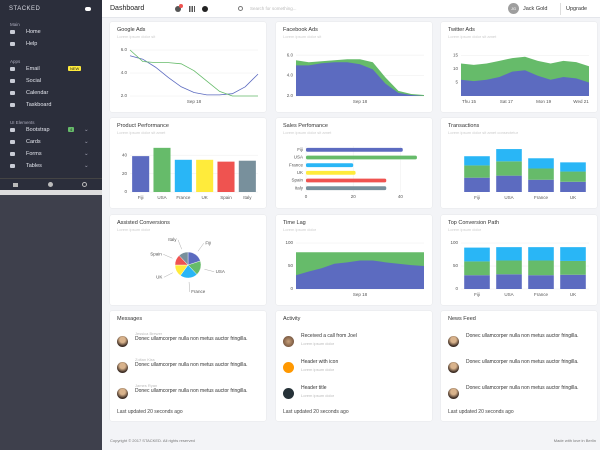 The height and width of the screenshot is (450, 600). What do you see at coordinates (240, 8) in the screenshot?
I see `search-icon` at bounding box center [240, 8].